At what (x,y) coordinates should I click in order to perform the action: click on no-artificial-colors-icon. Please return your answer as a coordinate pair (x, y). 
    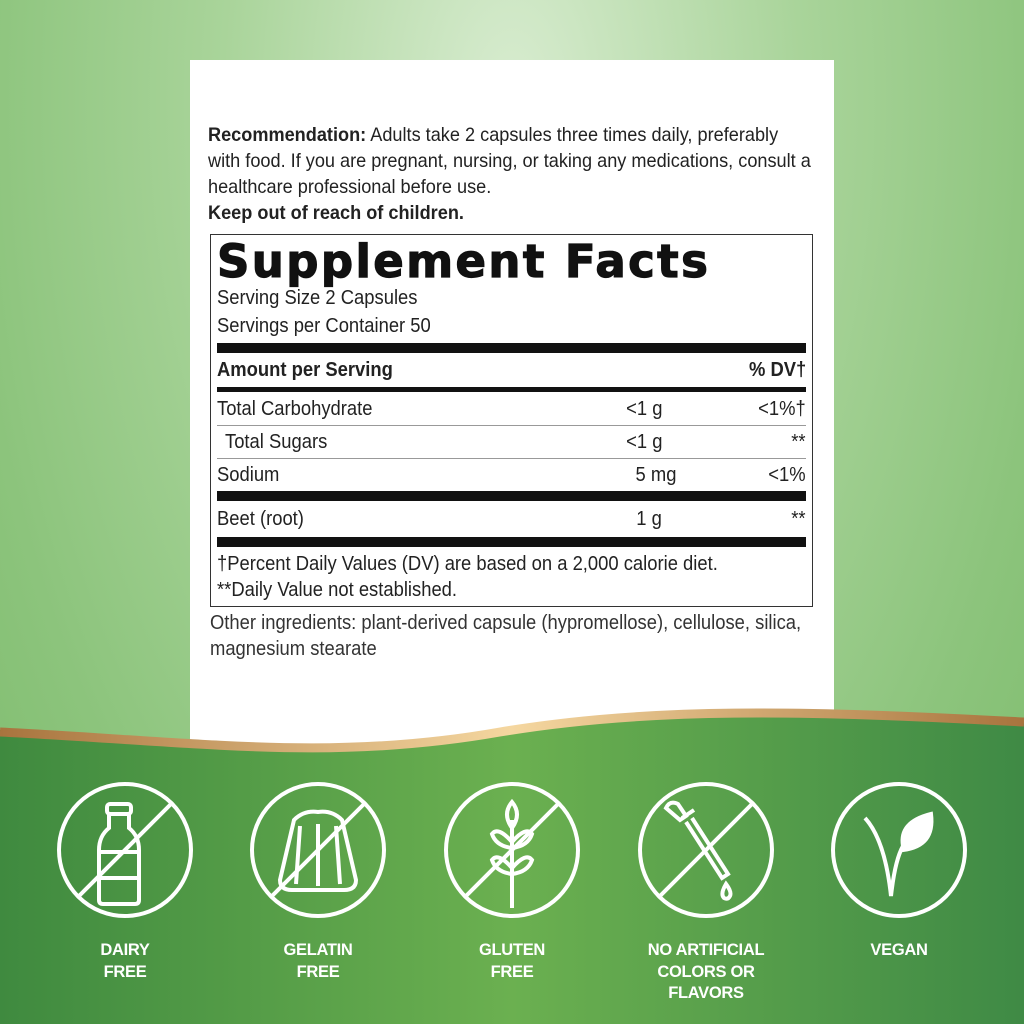
    Looking at the image, I should click on (706, 850).